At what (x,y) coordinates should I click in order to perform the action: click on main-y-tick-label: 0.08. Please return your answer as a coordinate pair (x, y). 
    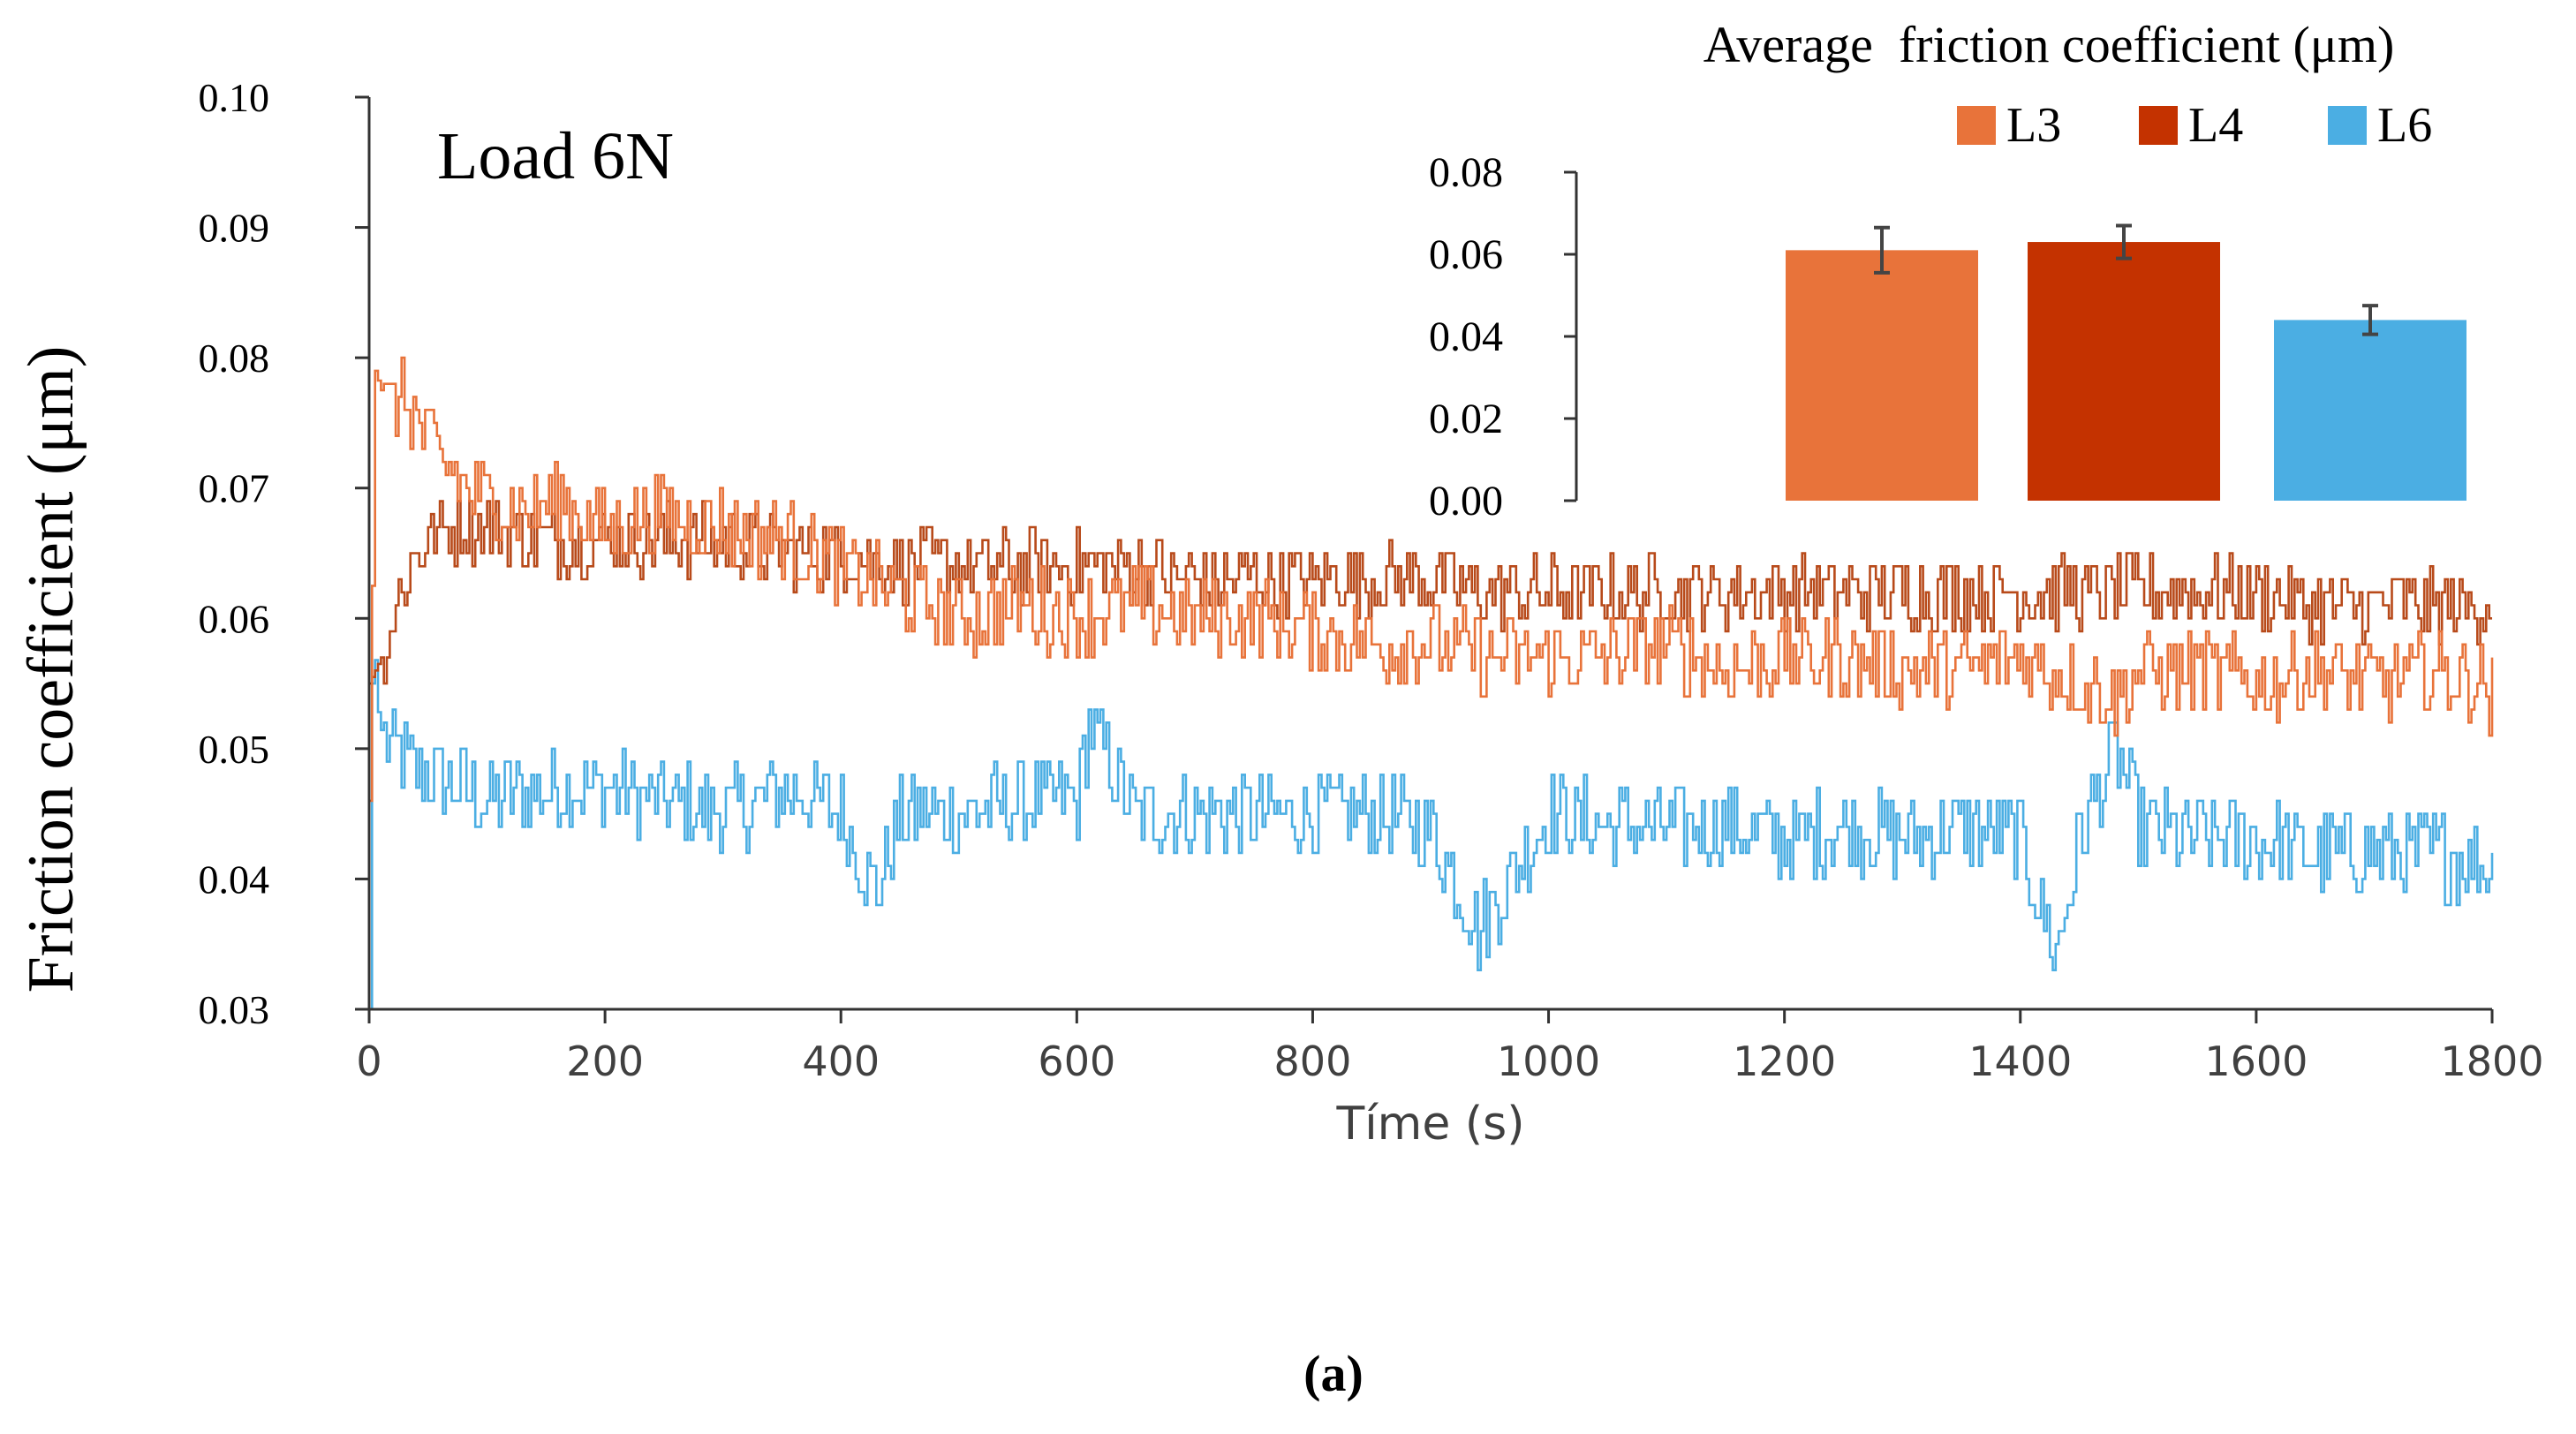
    Looking at the image, I should click on (234, 358).